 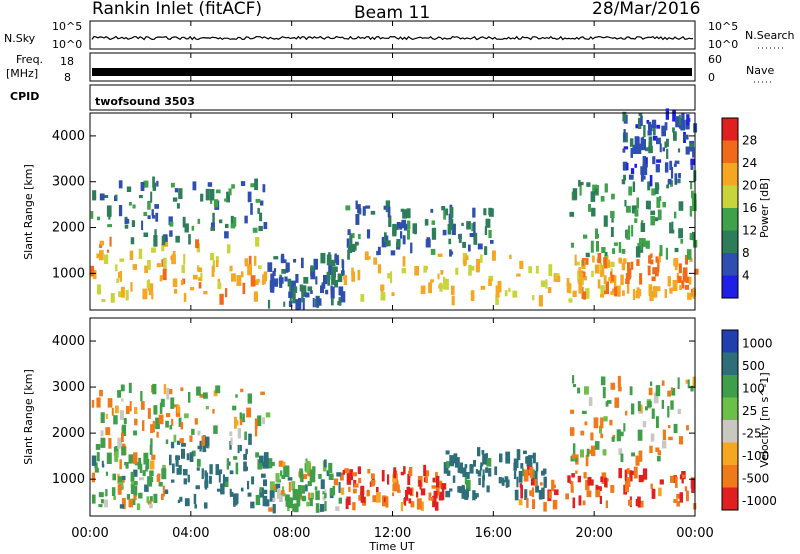 I want to click on freq-label-2: [MHz], so click(x=22, y=73).